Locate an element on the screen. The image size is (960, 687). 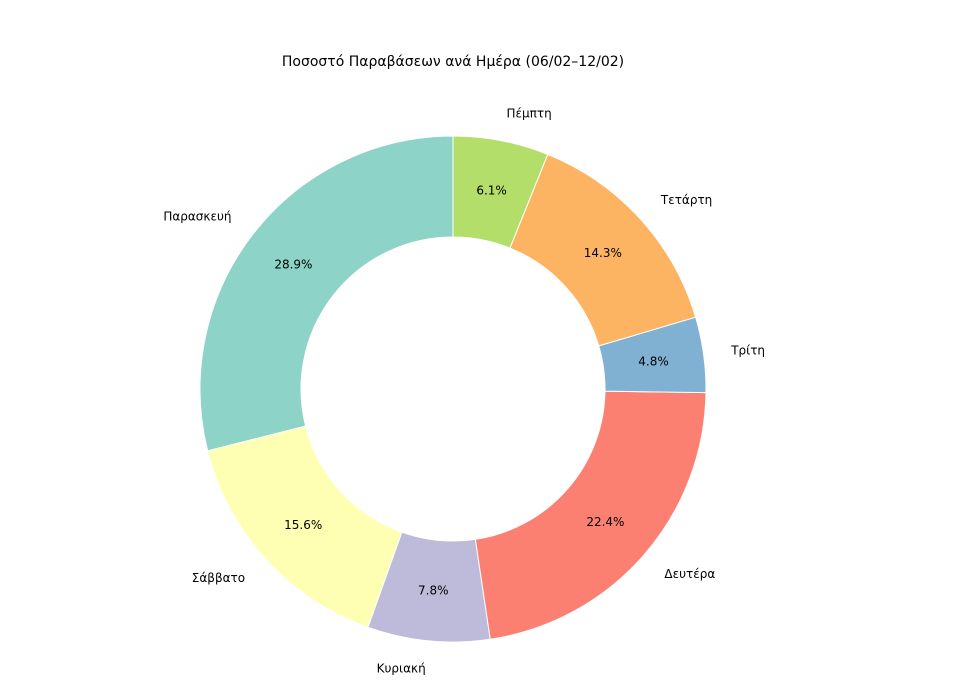
slice-0-category-label: Παρασκευή is located at coordinates (197, 216).